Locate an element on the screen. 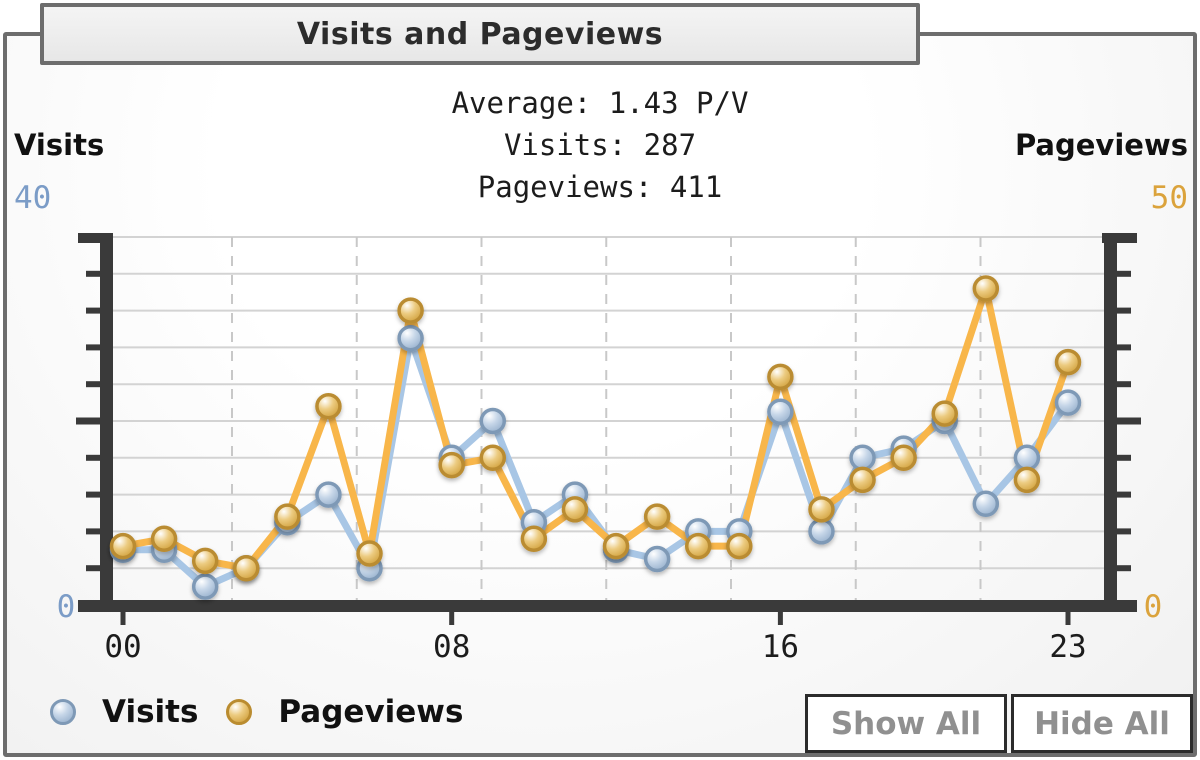 This screenshot has width=1200, height=760. right-axis-max: 50 is located at coordinates (1169, 198).